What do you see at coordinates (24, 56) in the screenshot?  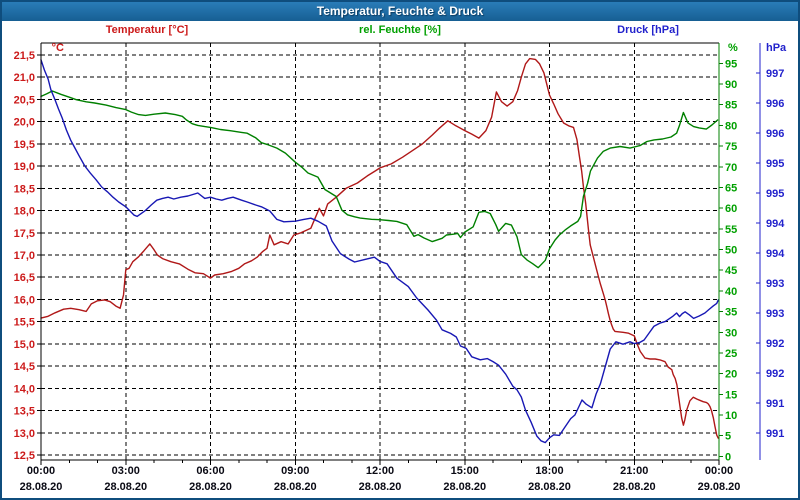 I see `svg-text: 21,5` at bounding box center [24, 56].